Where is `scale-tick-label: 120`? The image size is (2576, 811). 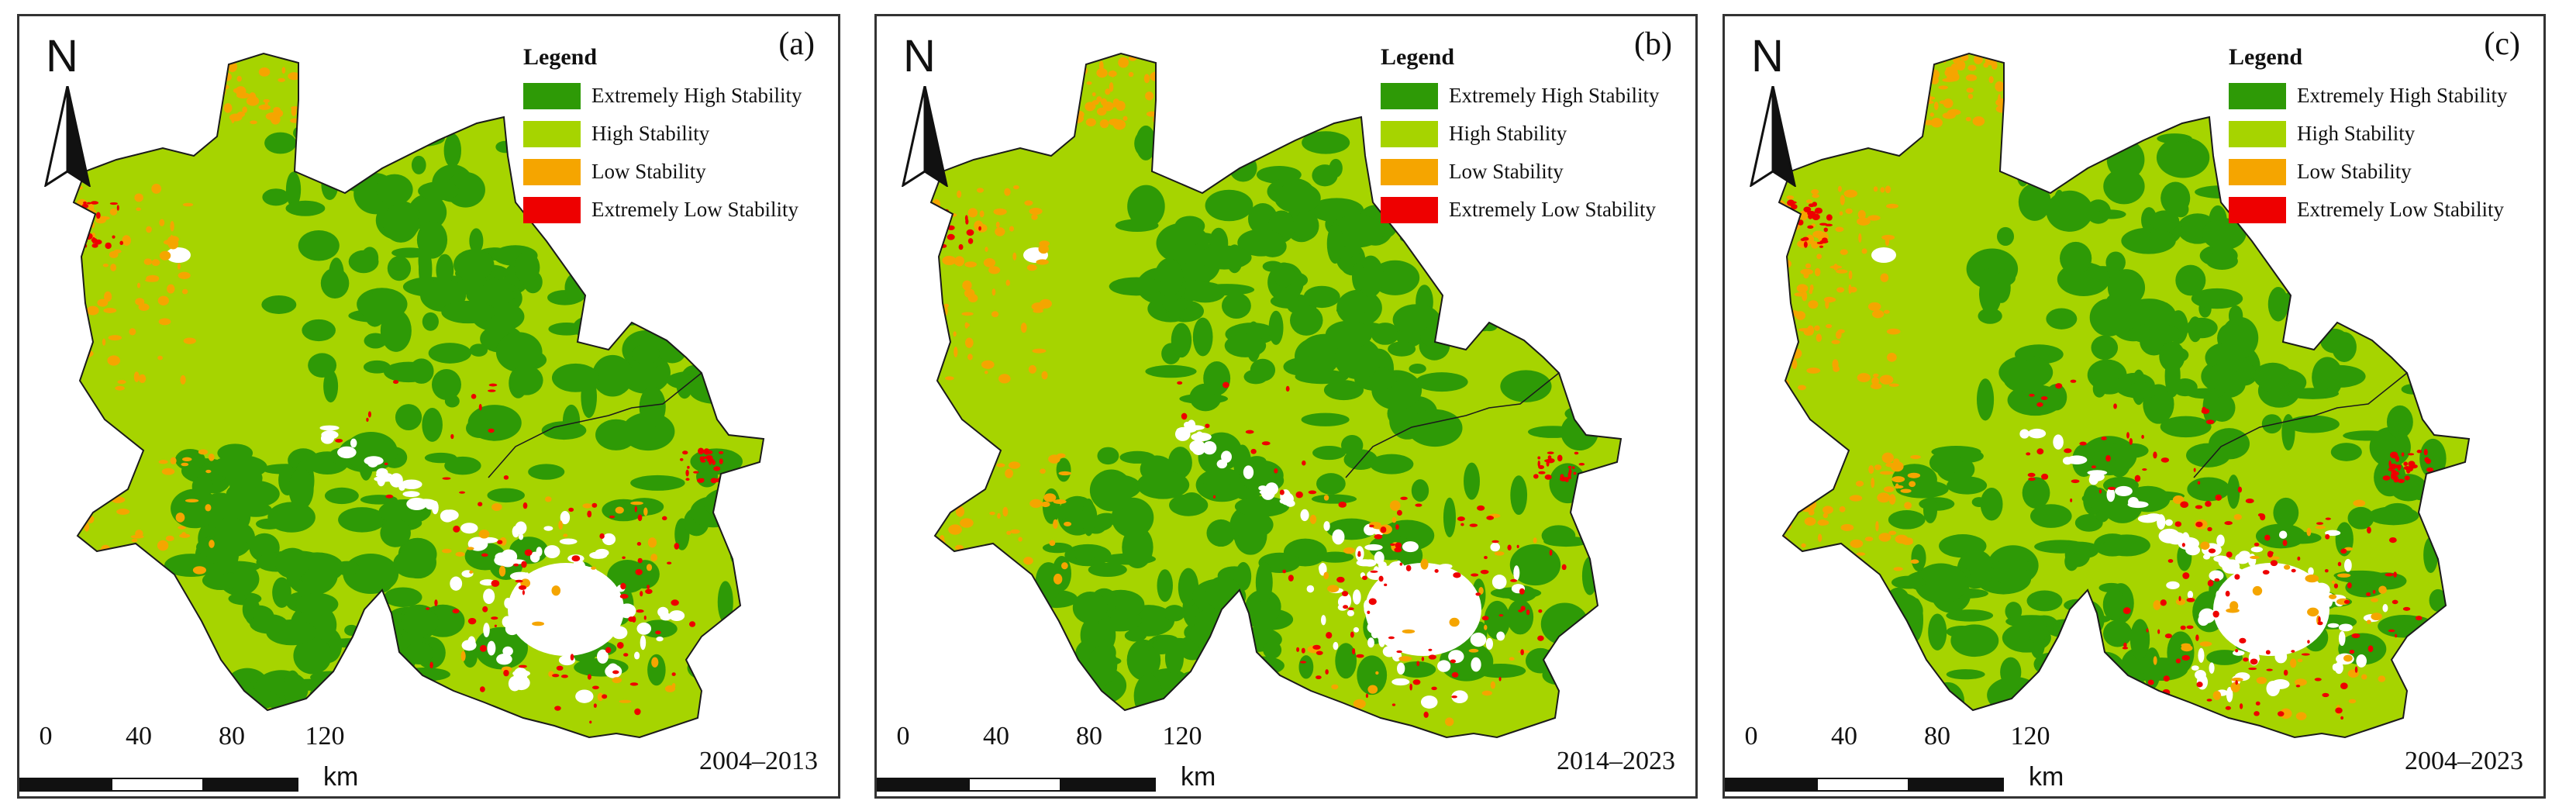 scale-tick-label: 120 is located at coordinates (1182, 736).